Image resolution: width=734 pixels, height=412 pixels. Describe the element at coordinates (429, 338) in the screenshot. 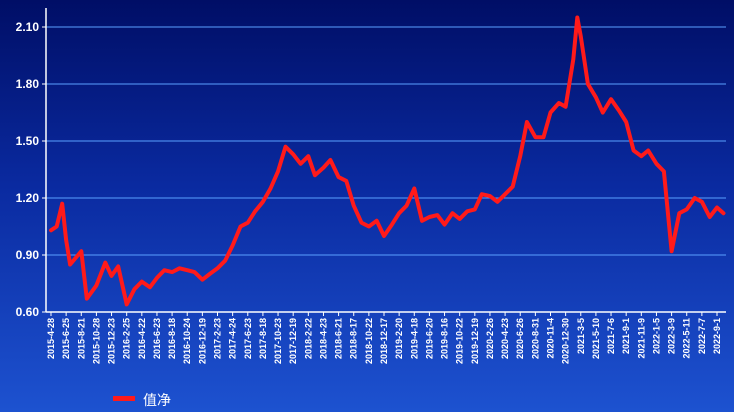

I see `x-tick-label-25: 2019-6-20` at that location.